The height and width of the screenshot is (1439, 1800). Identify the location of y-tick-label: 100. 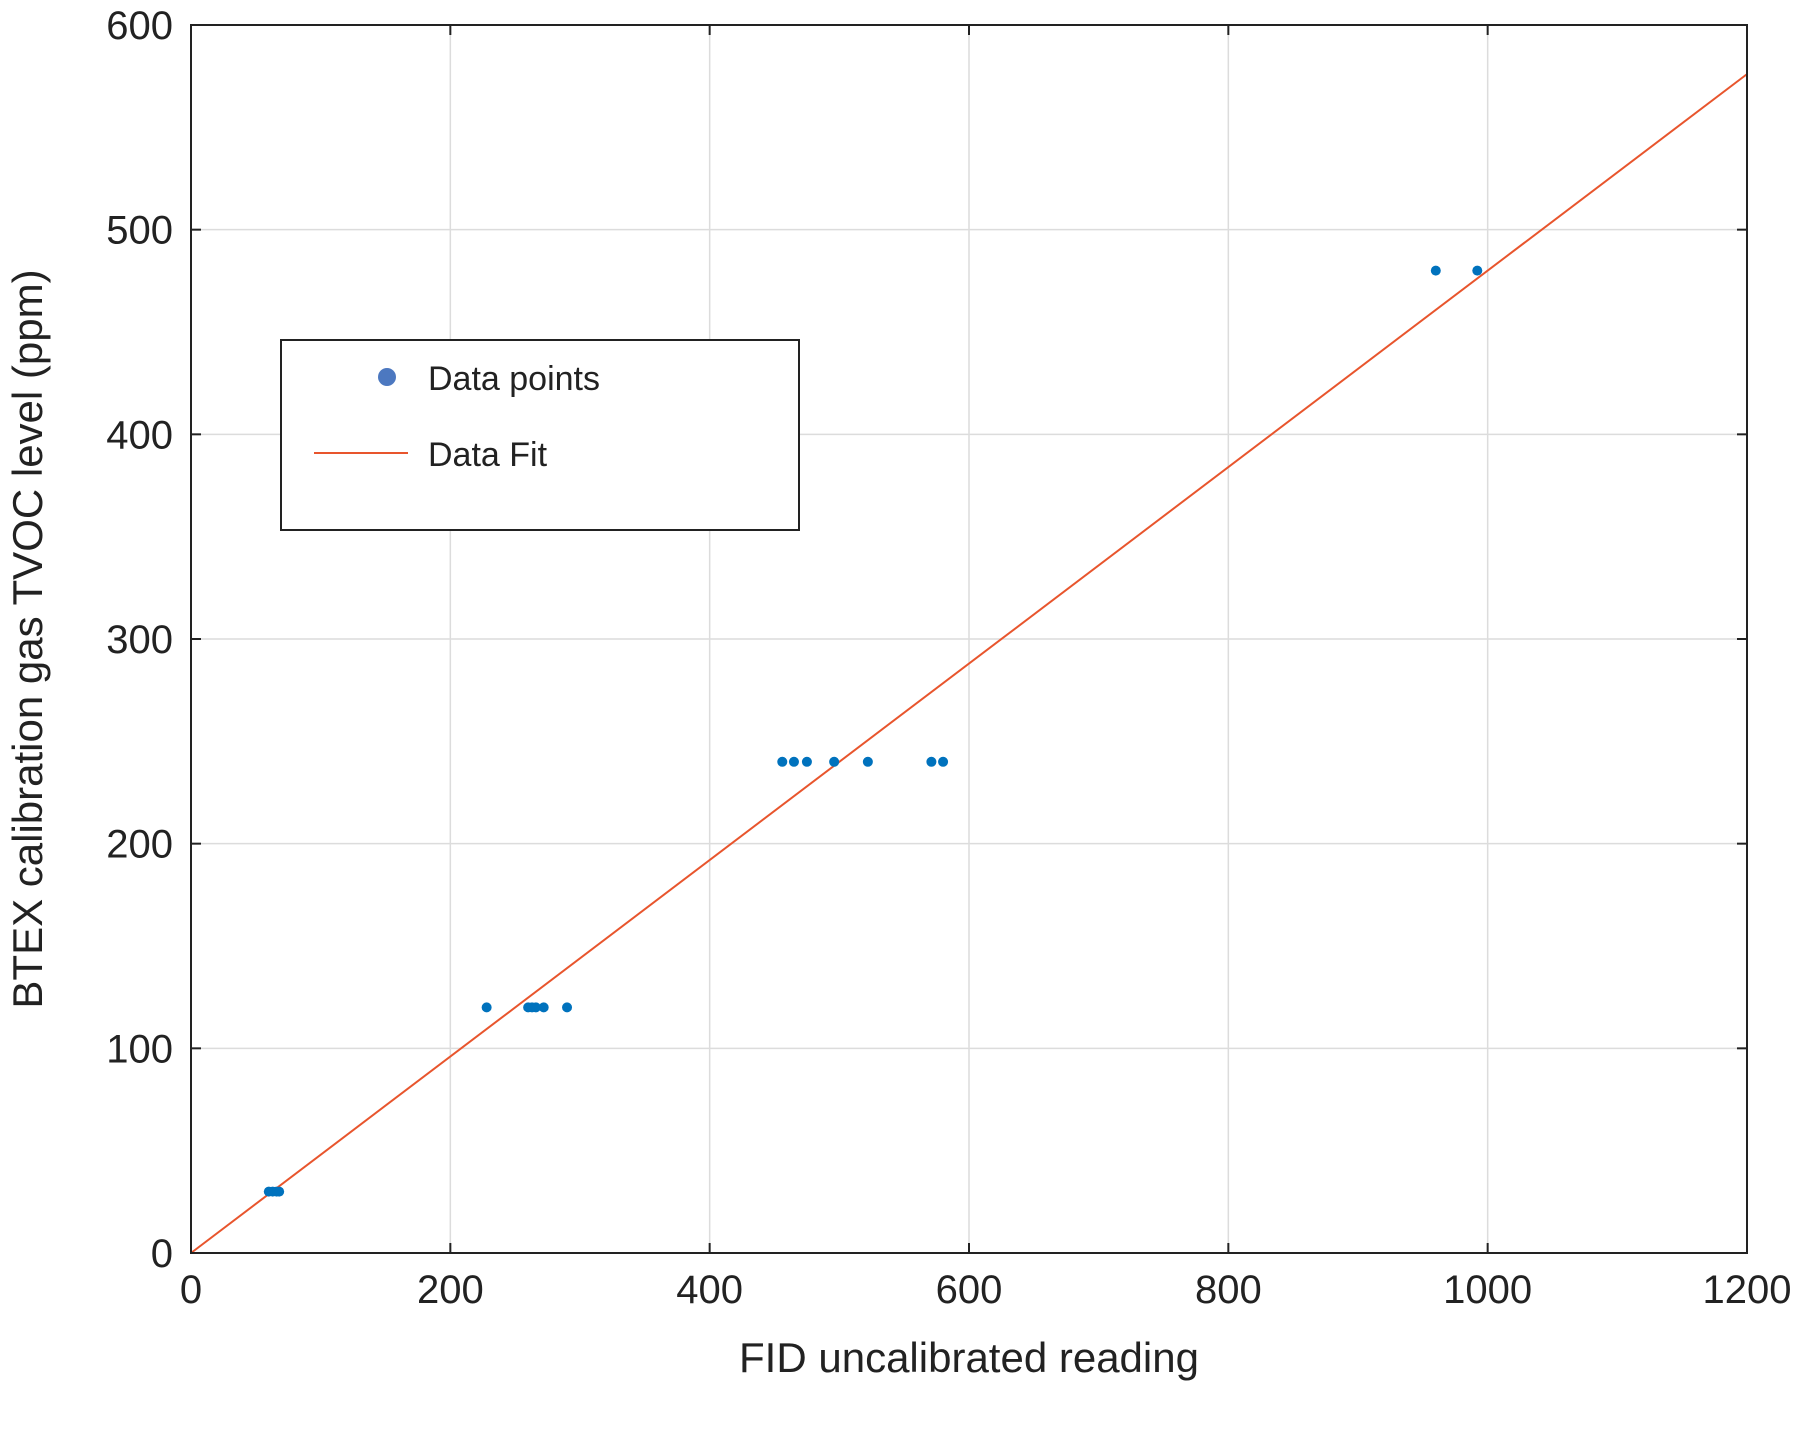
(139, 1049).